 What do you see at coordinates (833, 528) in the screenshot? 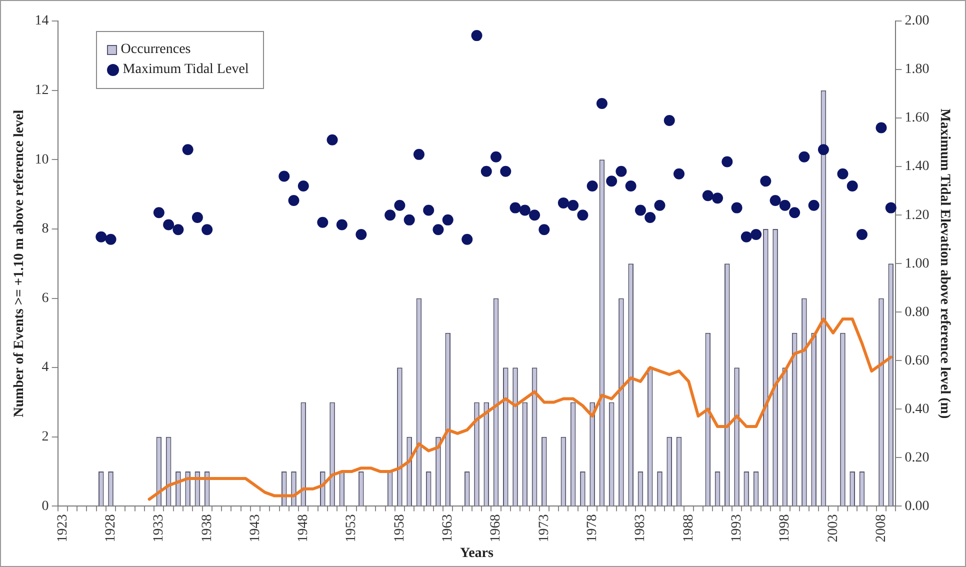
I see `x-tick-label: 2003` at bounding box center [833, 528].